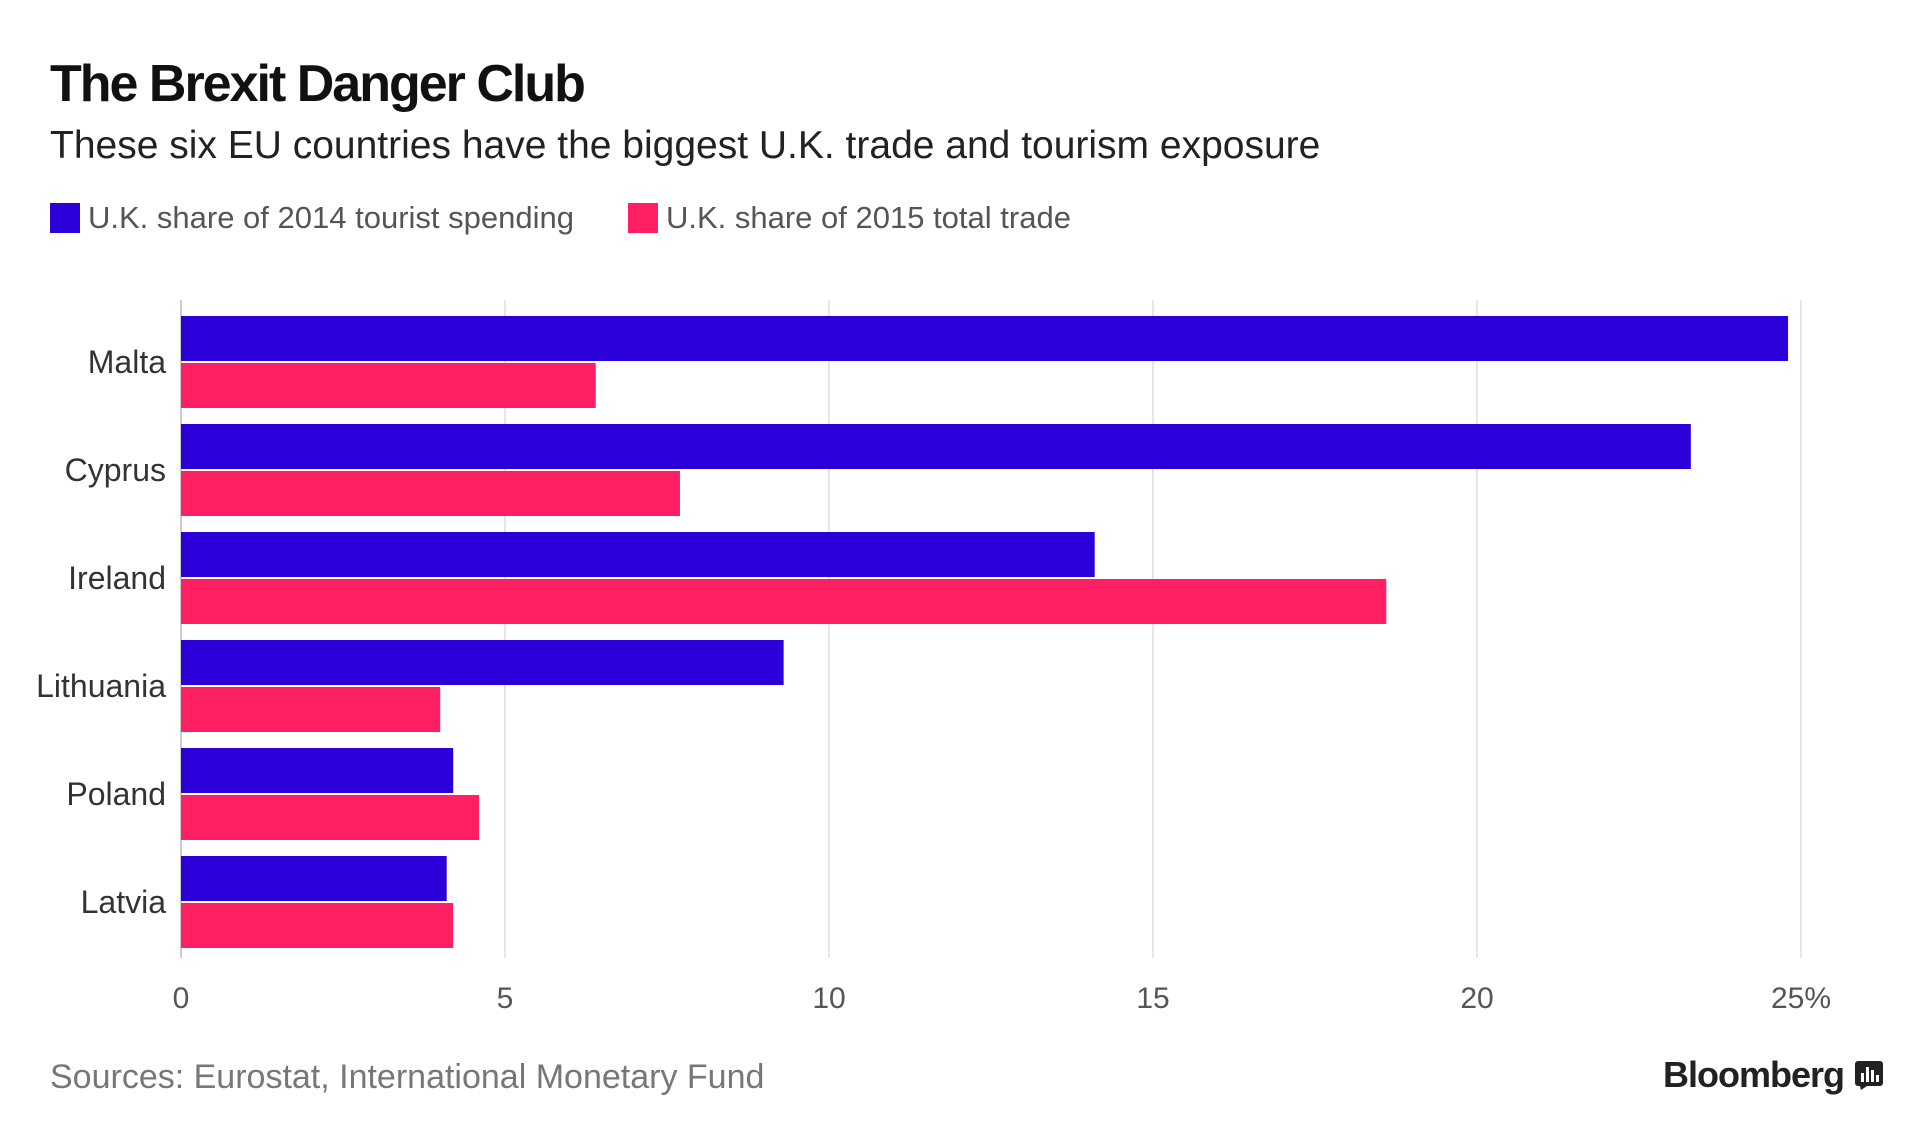 Image resolution: width=1920 pixels, height=1142 pixels. What do you see at coordinates (101, 686) in the screenshot?
I see `category-label: Lithuania` at bounding box center [101, 686].